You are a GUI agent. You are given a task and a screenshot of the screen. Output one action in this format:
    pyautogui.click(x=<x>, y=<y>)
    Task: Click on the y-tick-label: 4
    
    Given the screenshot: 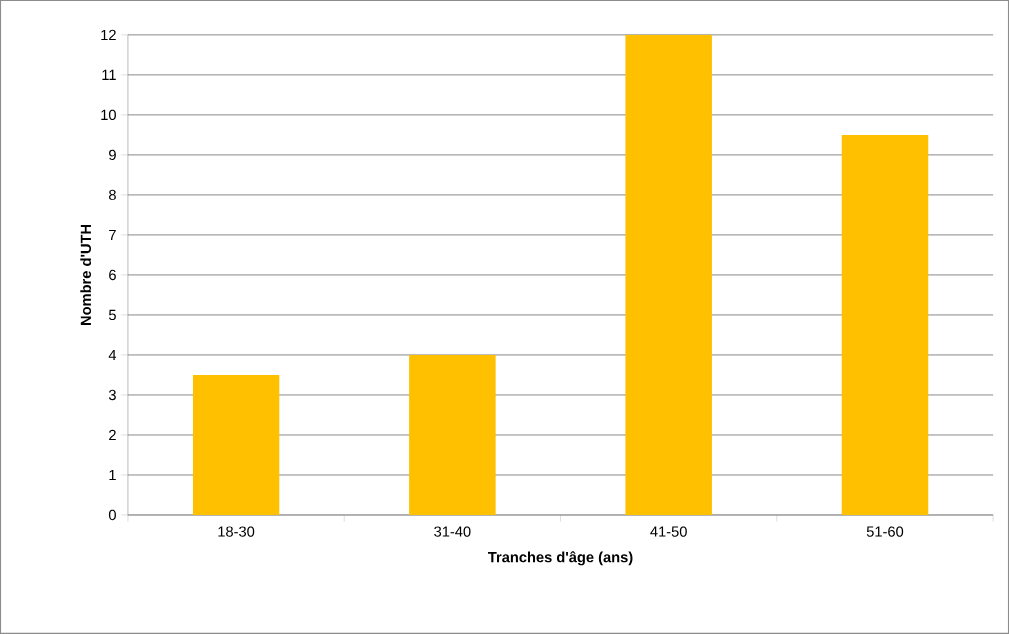 What is the action you would take?
    pyautogui.click(x=112, y=355)
    